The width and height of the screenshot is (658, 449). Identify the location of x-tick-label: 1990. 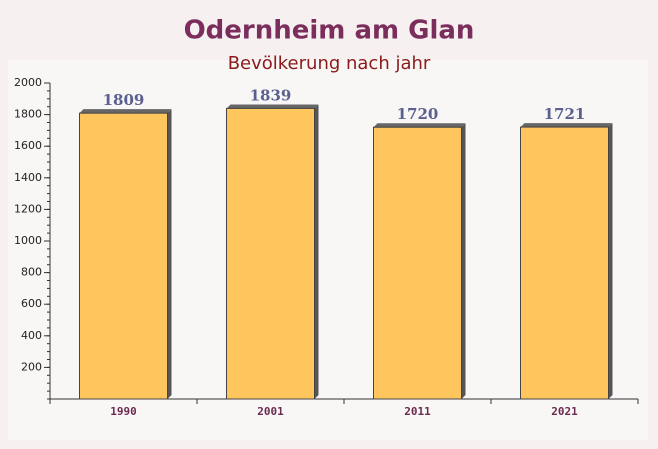
(123, 411).